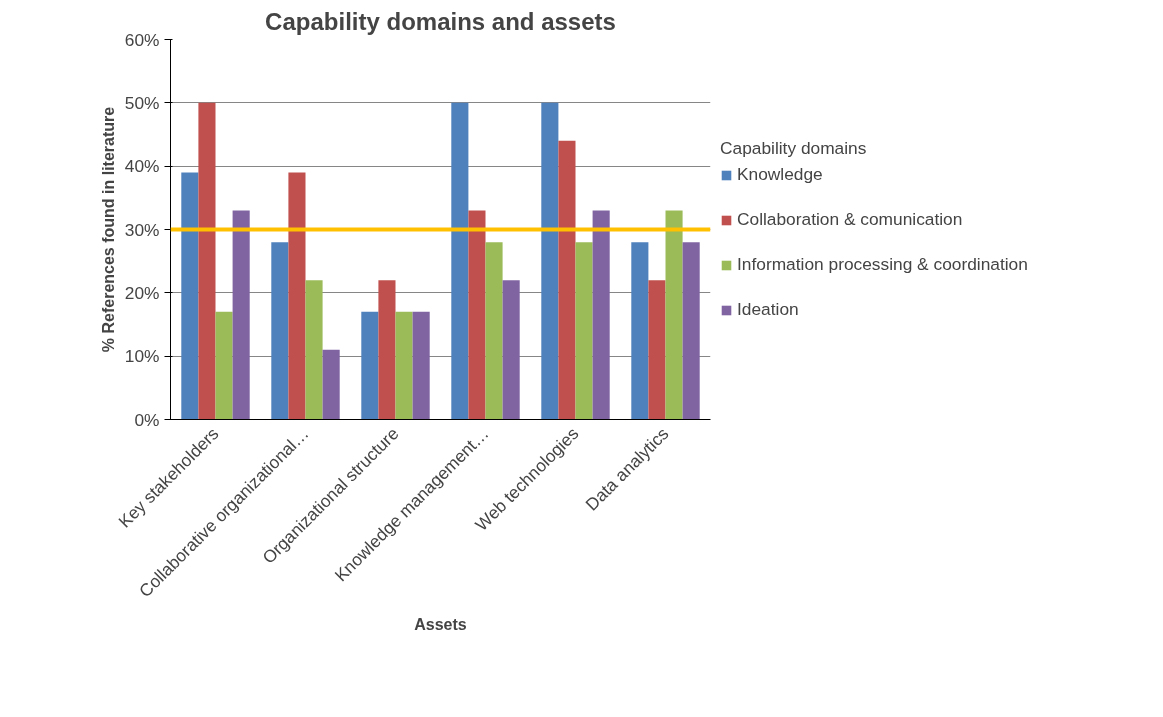  Describe the element at coordinates (768, 309) in the screenshot. I see `legend-label: Ideation` at that location.